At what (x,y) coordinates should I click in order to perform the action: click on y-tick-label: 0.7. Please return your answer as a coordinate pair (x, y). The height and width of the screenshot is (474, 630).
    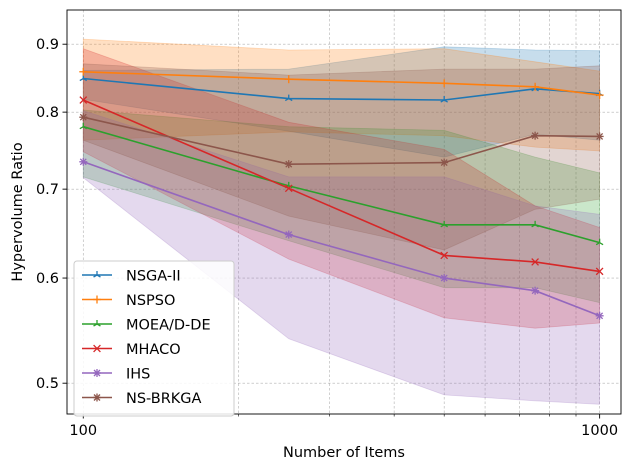
    Looking at the image, I should click on (47, 190).